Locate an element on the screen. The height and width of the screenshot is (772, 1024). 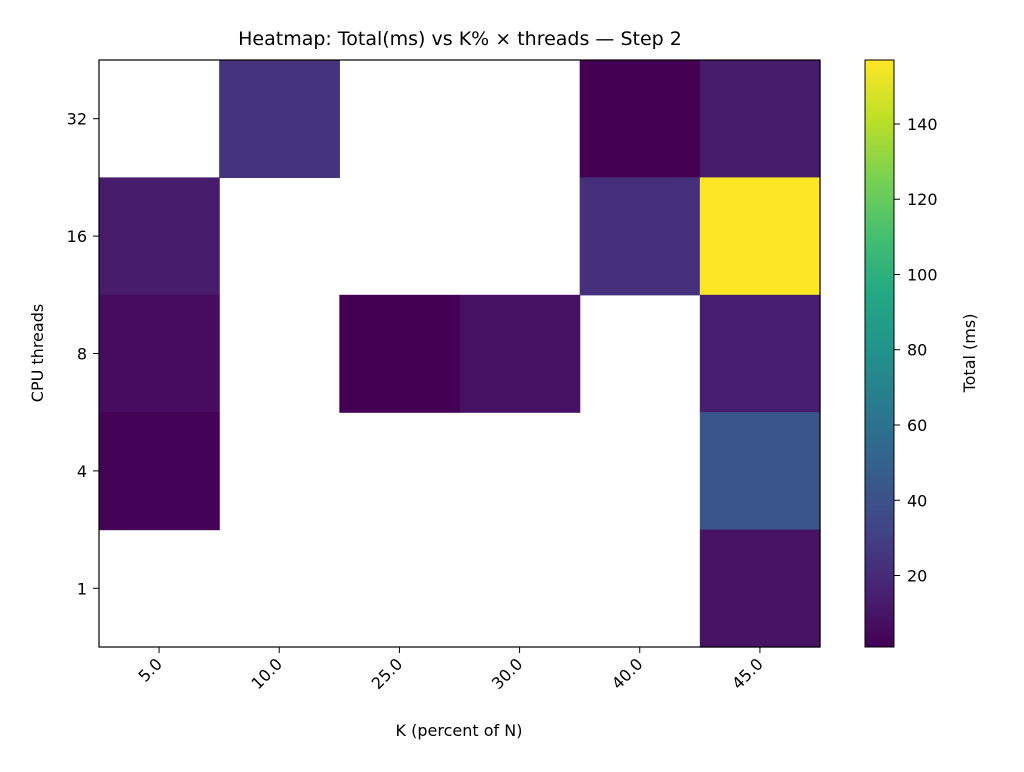
heatmap-cell-8-25.0 is located at coordinates (400, 353).